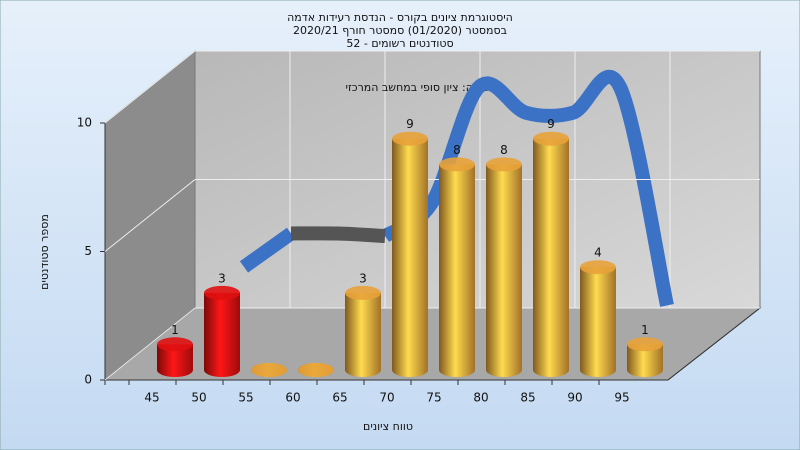 Image resolution: width=800 pixels, height=450 pixels. Describe the element at coordinates (399, 43) in the screenshot. I see `chart-title: סטודנטים רשומים - 52` at that location.